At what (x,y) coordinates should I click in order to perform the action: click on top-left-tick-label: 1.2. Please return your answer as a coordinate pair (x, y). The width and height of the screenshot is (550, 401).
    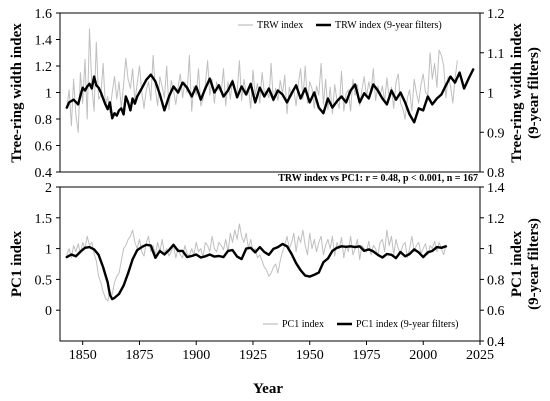
    Looking at the image, I should click on (44, 67).